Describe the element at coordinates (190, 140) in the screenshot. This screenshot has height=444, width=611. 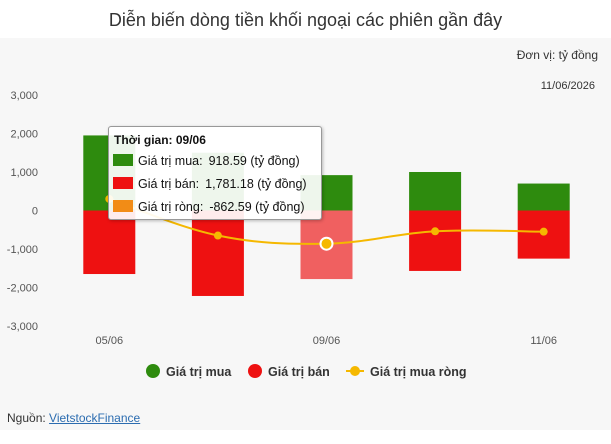
I see `tooltip-title-value: 09/06` at that location.